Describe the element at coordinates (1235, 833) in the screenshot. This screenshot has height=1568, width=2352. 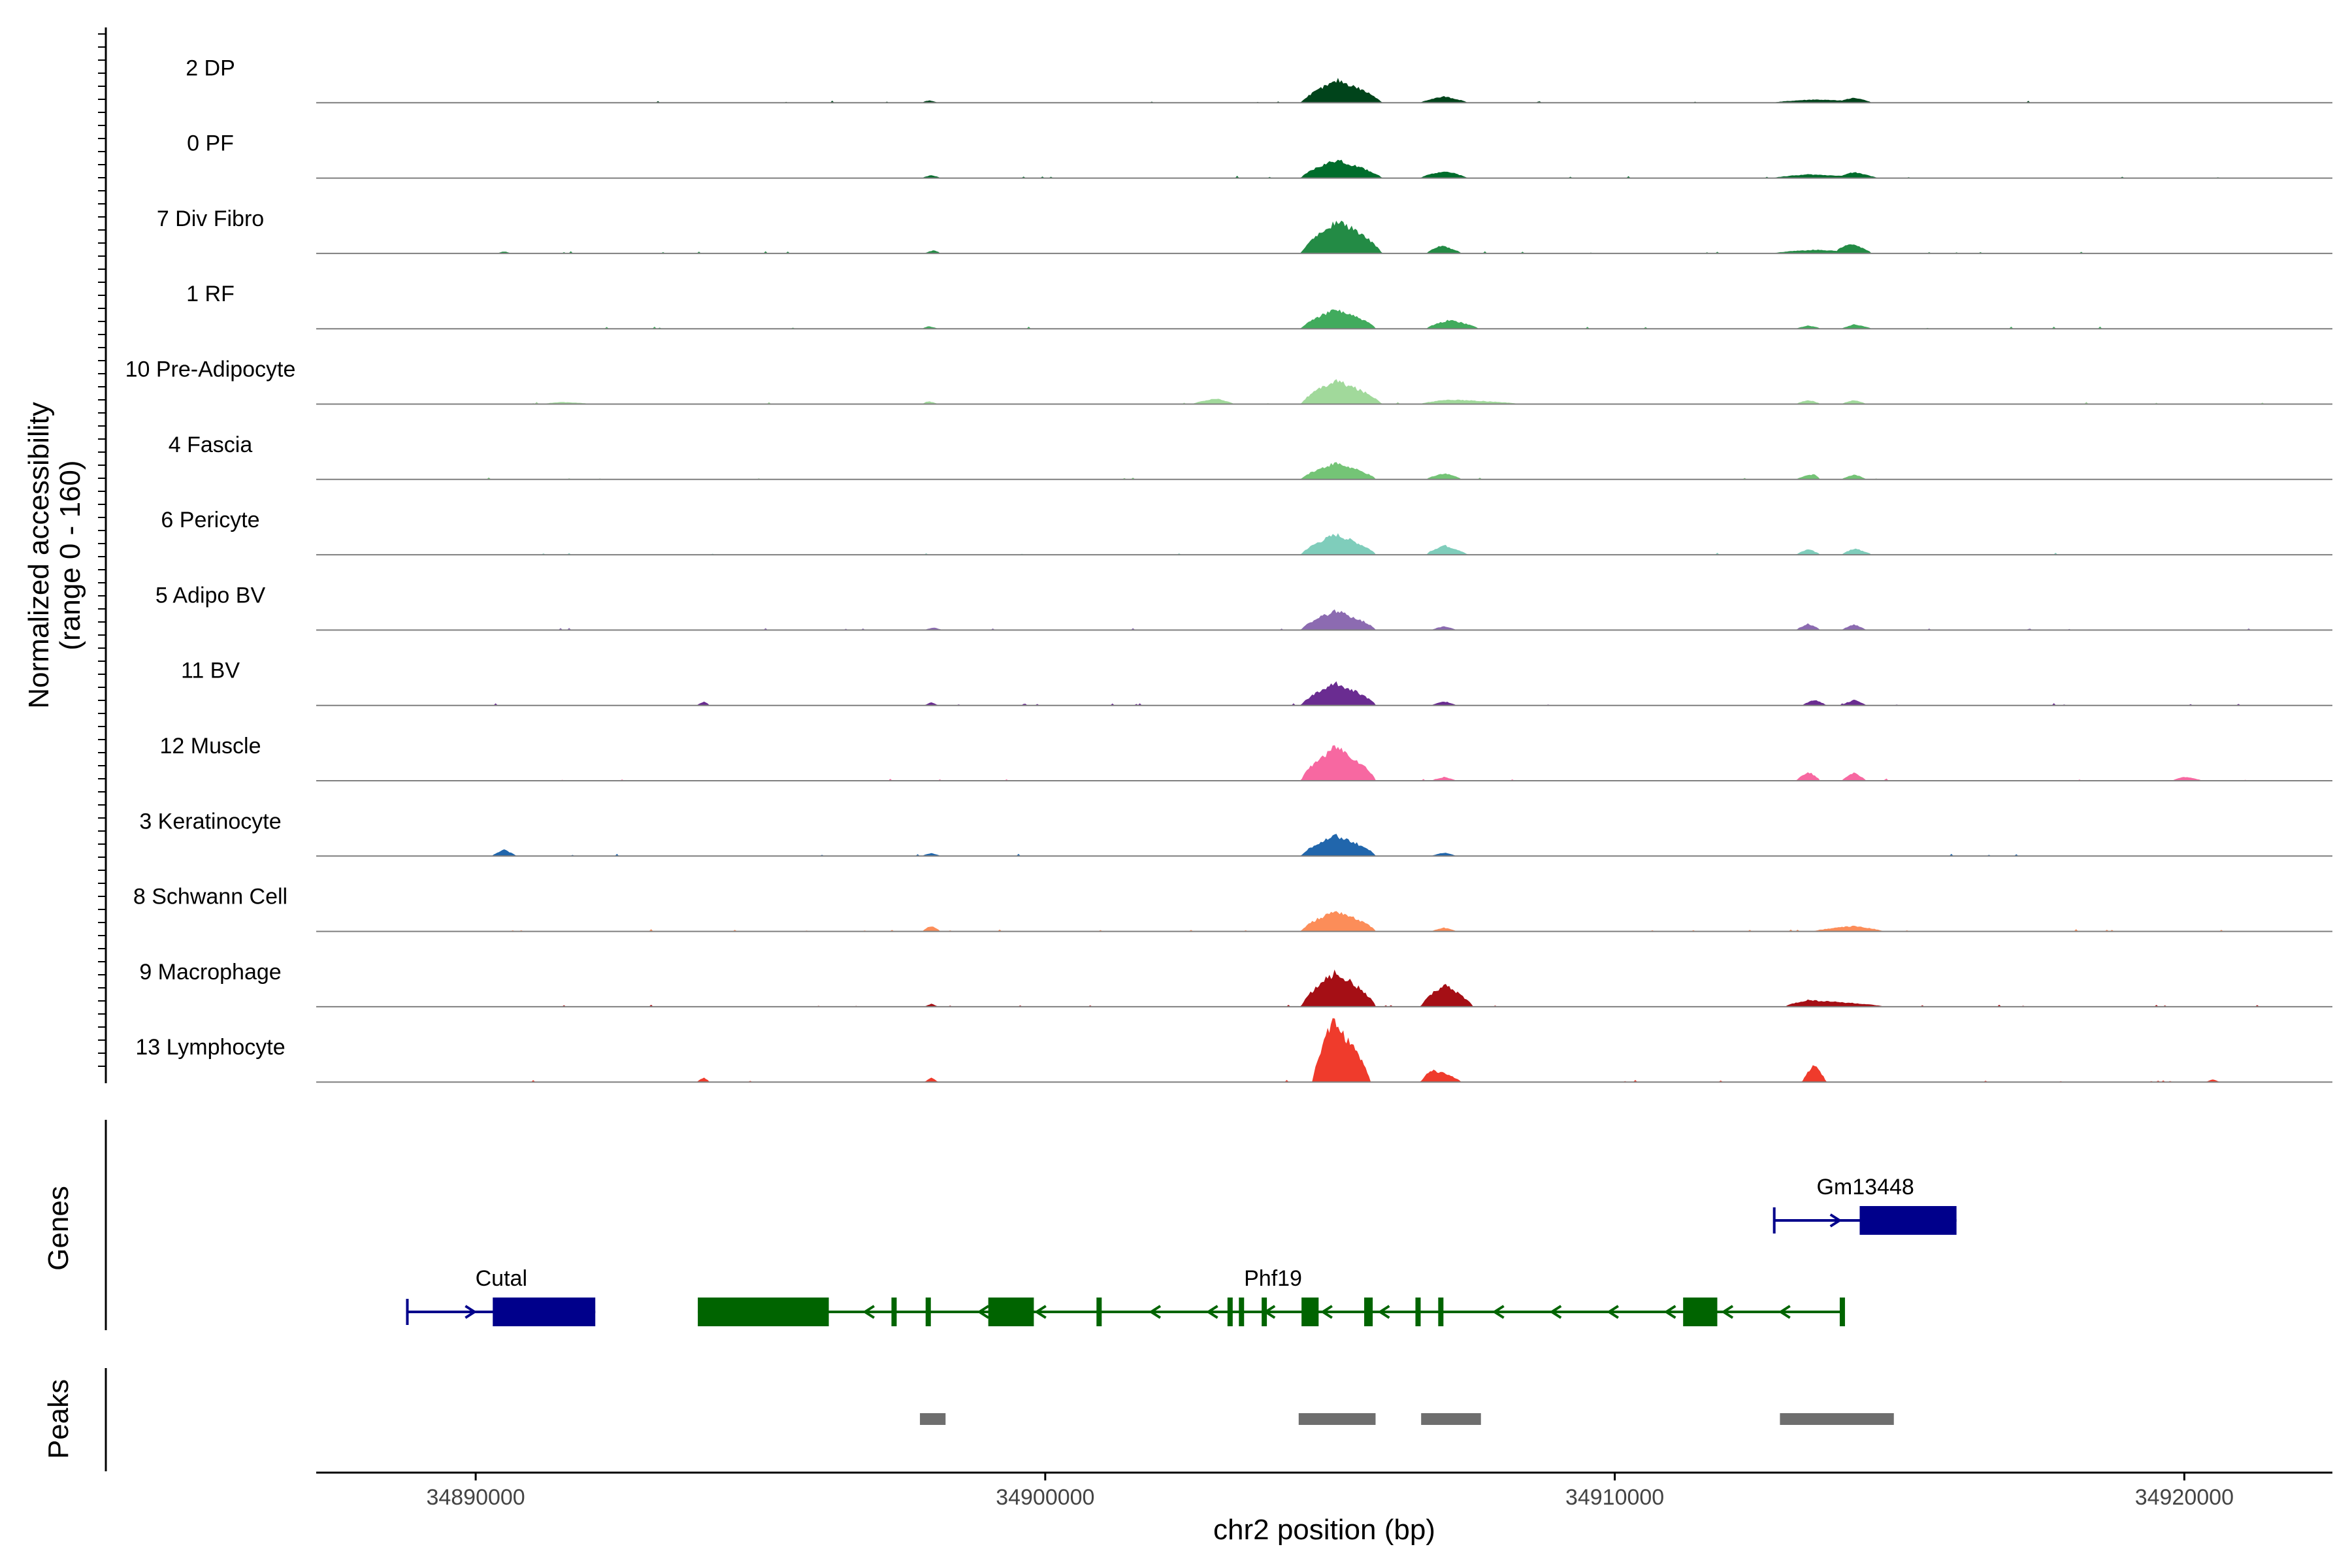
I see `track-11: 3 Keratinocyte` at that location.